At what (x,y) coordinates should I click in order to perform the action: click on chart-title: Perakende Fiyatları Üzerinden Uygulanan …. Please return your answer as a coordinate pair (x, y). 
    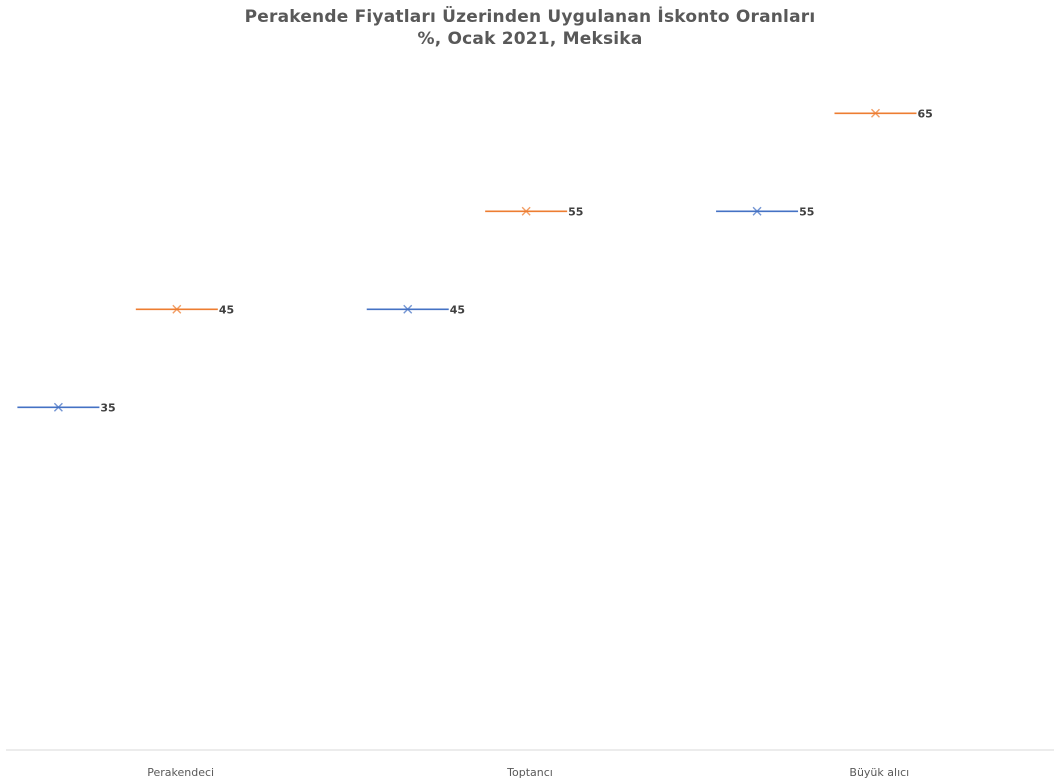
    Looking at the image, I should click on (530, 28).